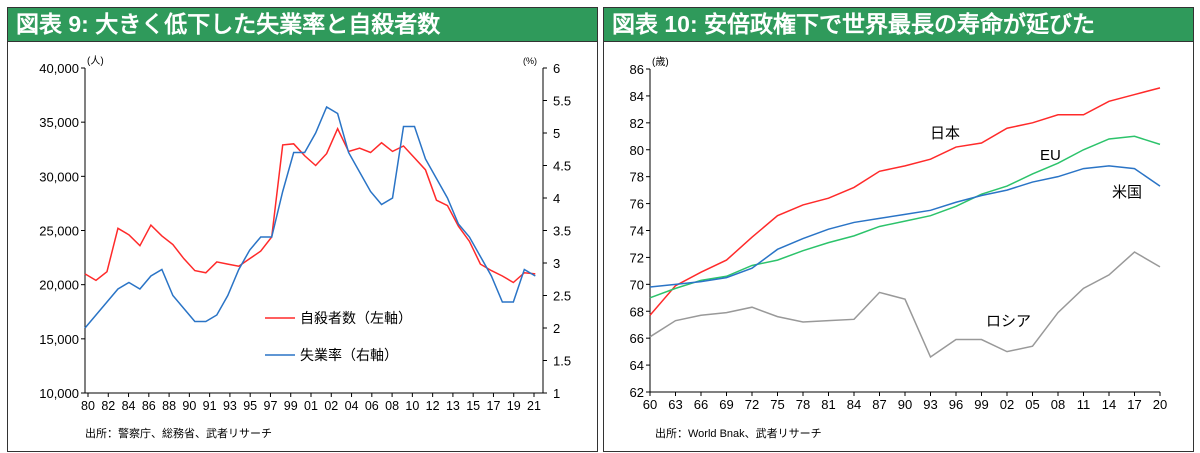  I want to click on x-tick-label: 82, so click(108, 406).